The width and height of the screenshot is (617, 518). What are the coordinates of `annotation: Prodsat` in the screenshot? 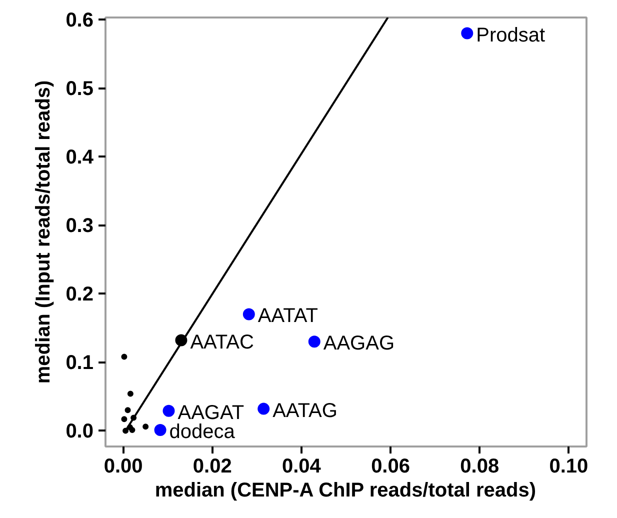 It's located at (511, 35).